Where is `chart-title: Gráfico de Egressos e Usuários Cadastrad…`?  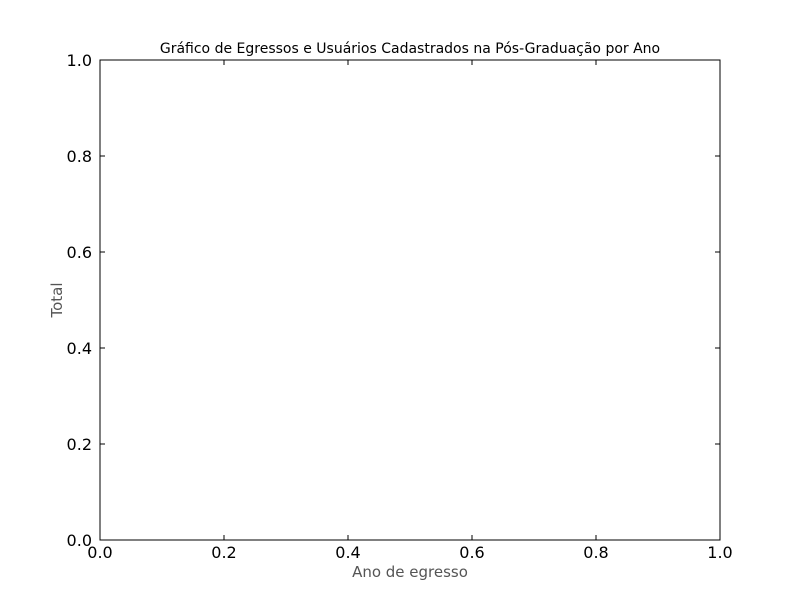
chart-title: Gráfico de Egressos e Usuários Cadastrad… is located at coordinates (410, 49).